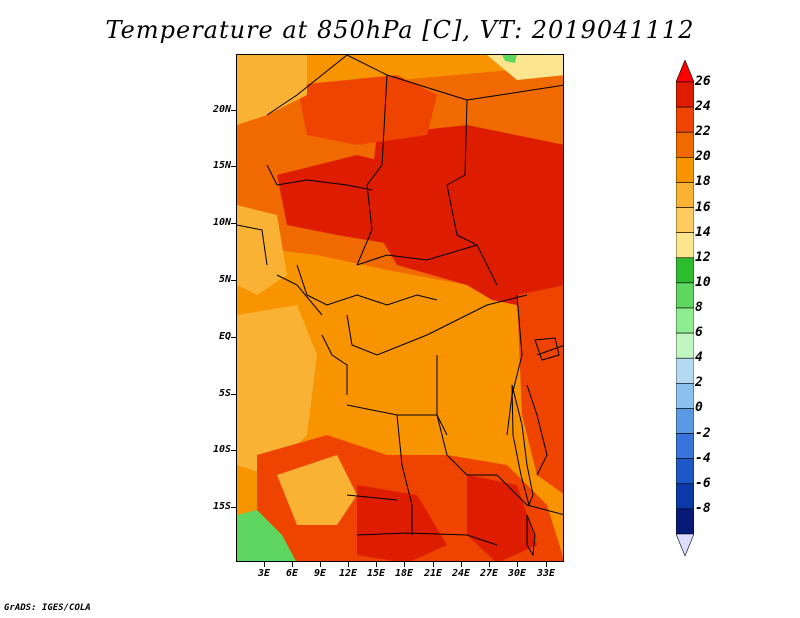 The width and height of the screenshot is (800, 618). What do you see at coordinates (703, 157) in the screenshot?
I see `colorbar-label: 20` at bounding box center [703, 157].